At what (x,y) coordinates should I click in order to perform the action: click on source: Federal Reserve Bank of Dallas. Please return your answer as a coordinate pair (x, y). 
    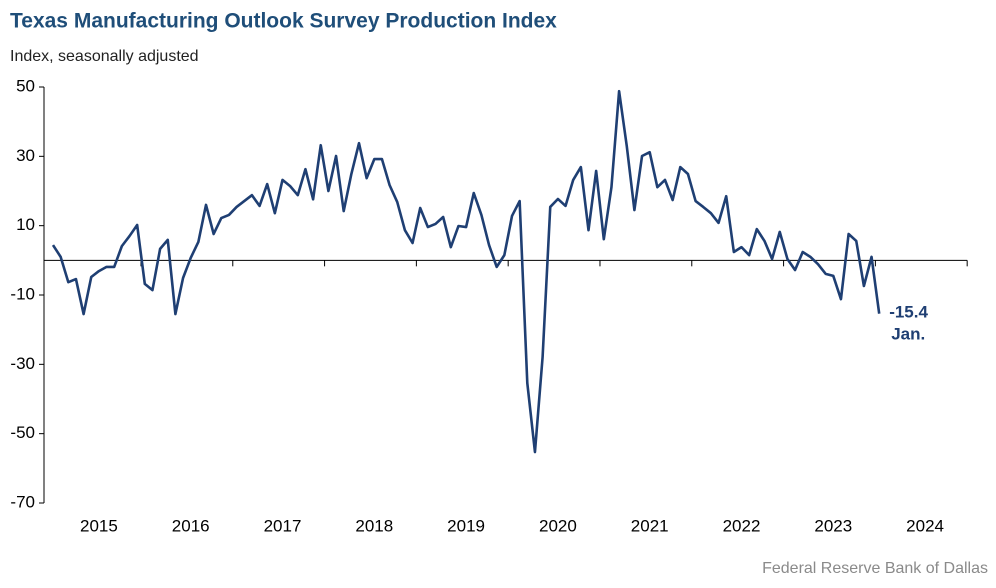
    Looking at the image, I should click on (875, 568).